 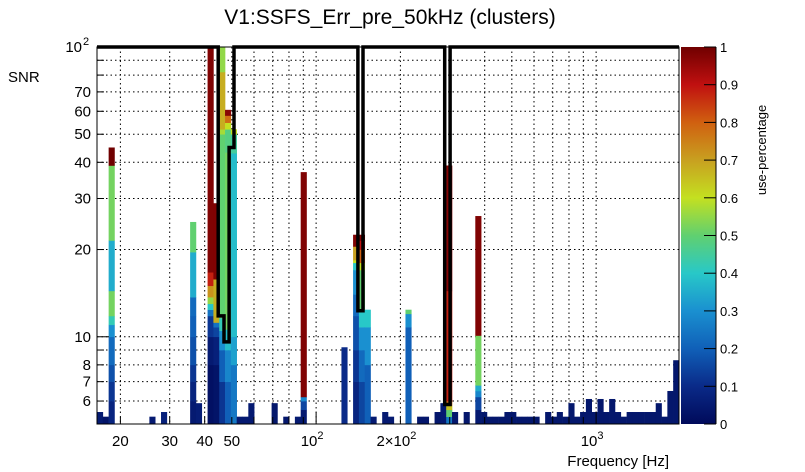 What do you see at coordinates (87, 365) in the screenshot?
I see `y-tick-label: 8` at bounding box center [87, 365].